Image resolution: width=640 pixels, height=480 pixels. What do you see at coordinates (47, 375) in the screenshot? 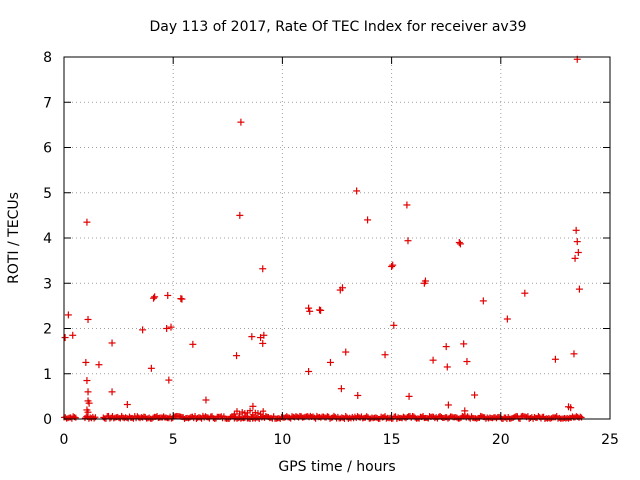
I see `y-tick-label: 1` at bounding box center [47, 375].